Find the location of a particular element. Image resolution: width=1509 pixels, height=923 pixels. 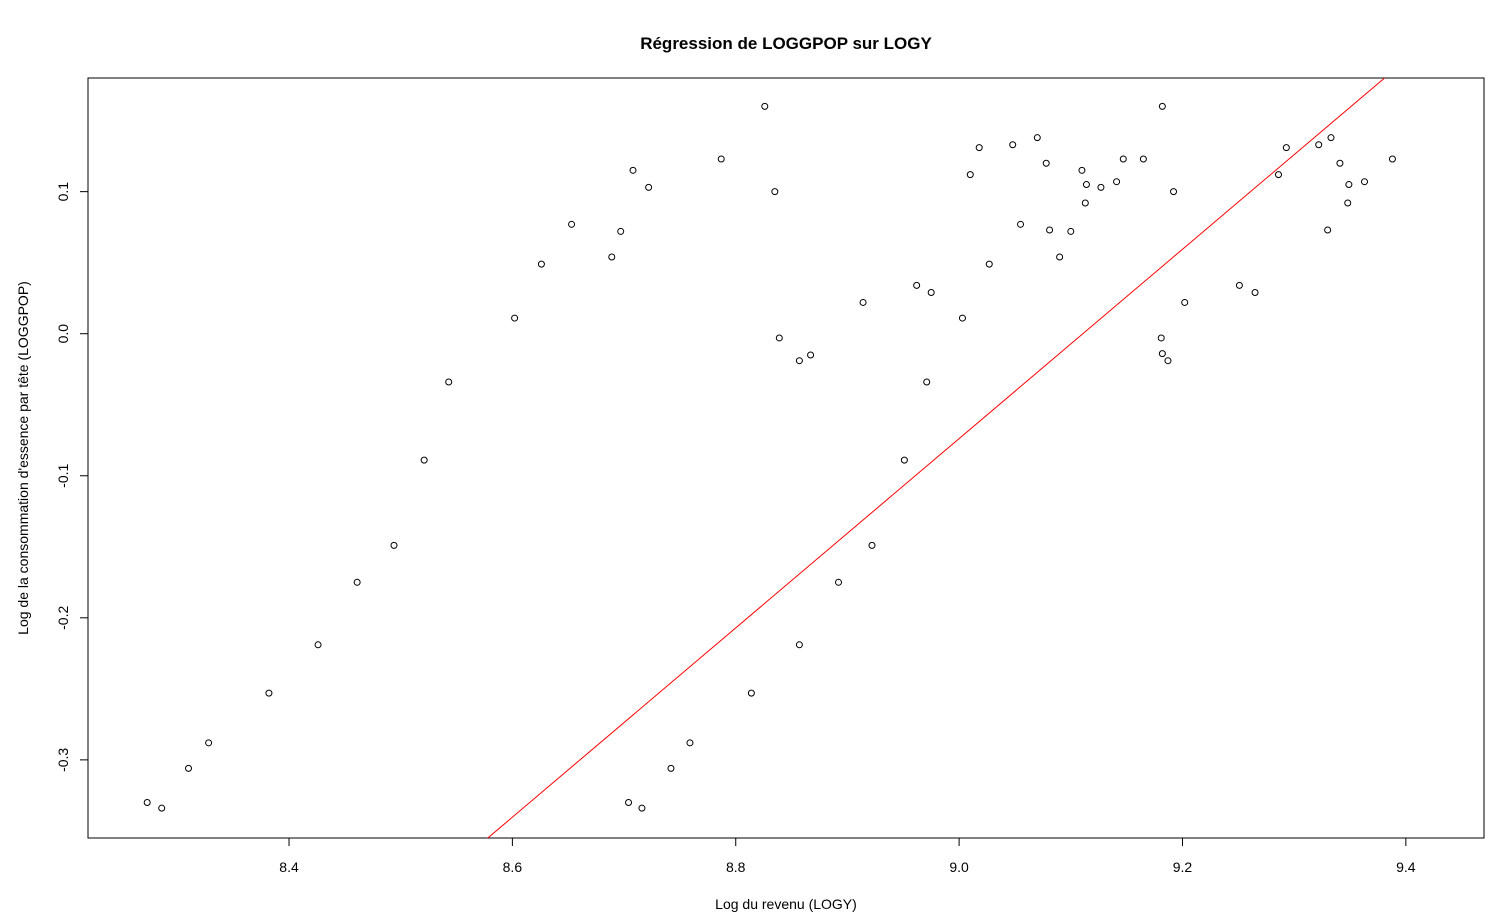

x-tick-label: 9.2 is located at coordinates (1183, 867).